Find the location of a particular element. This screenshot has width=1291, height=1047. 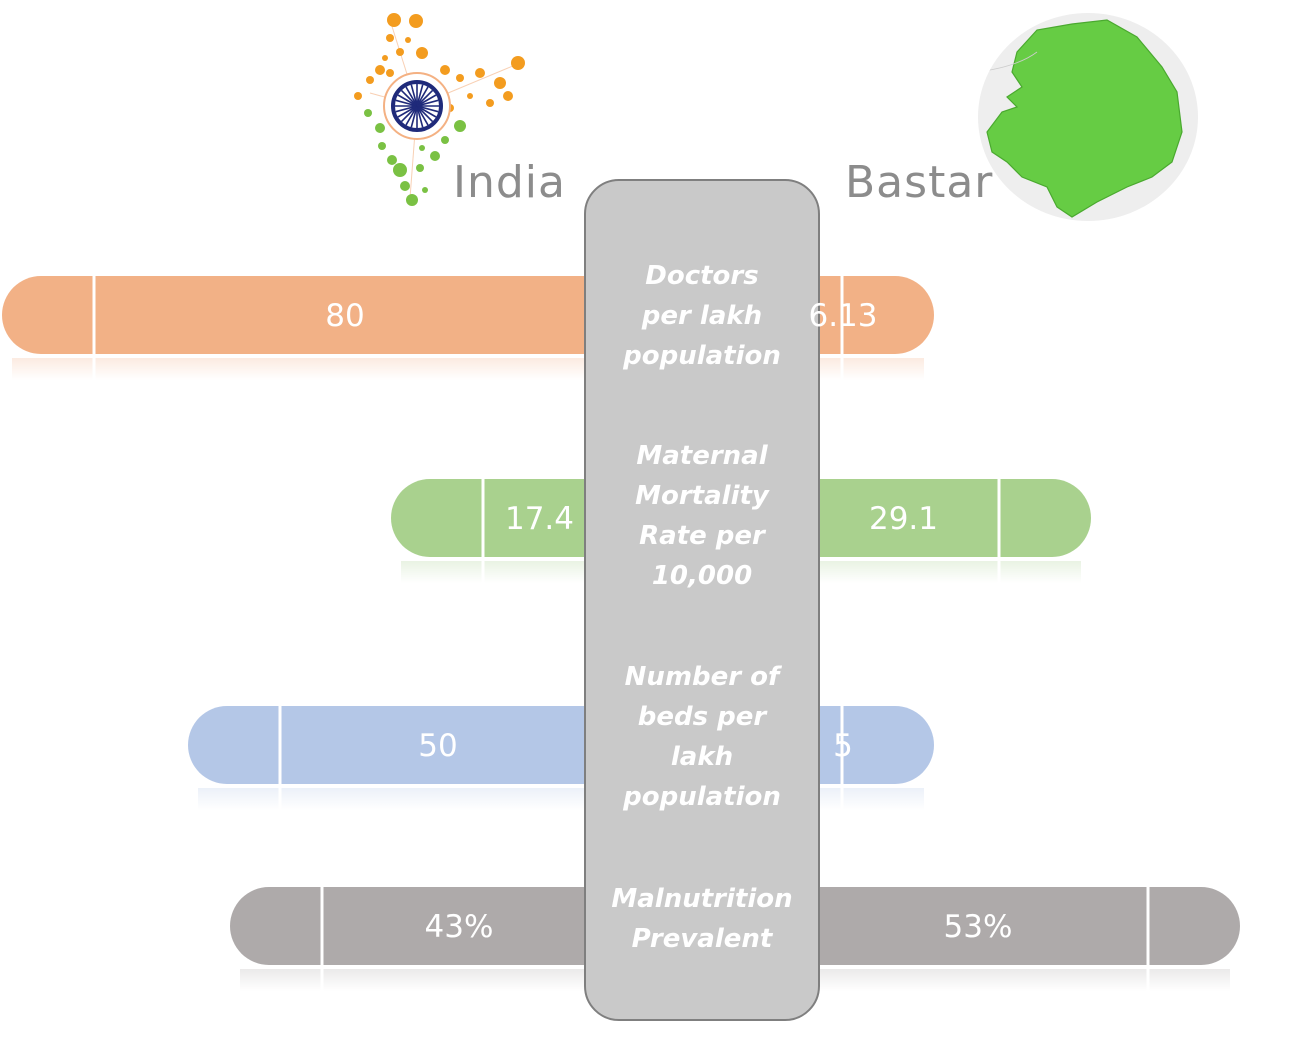

bastar-map-icon is located at coordinates (1088, 117).